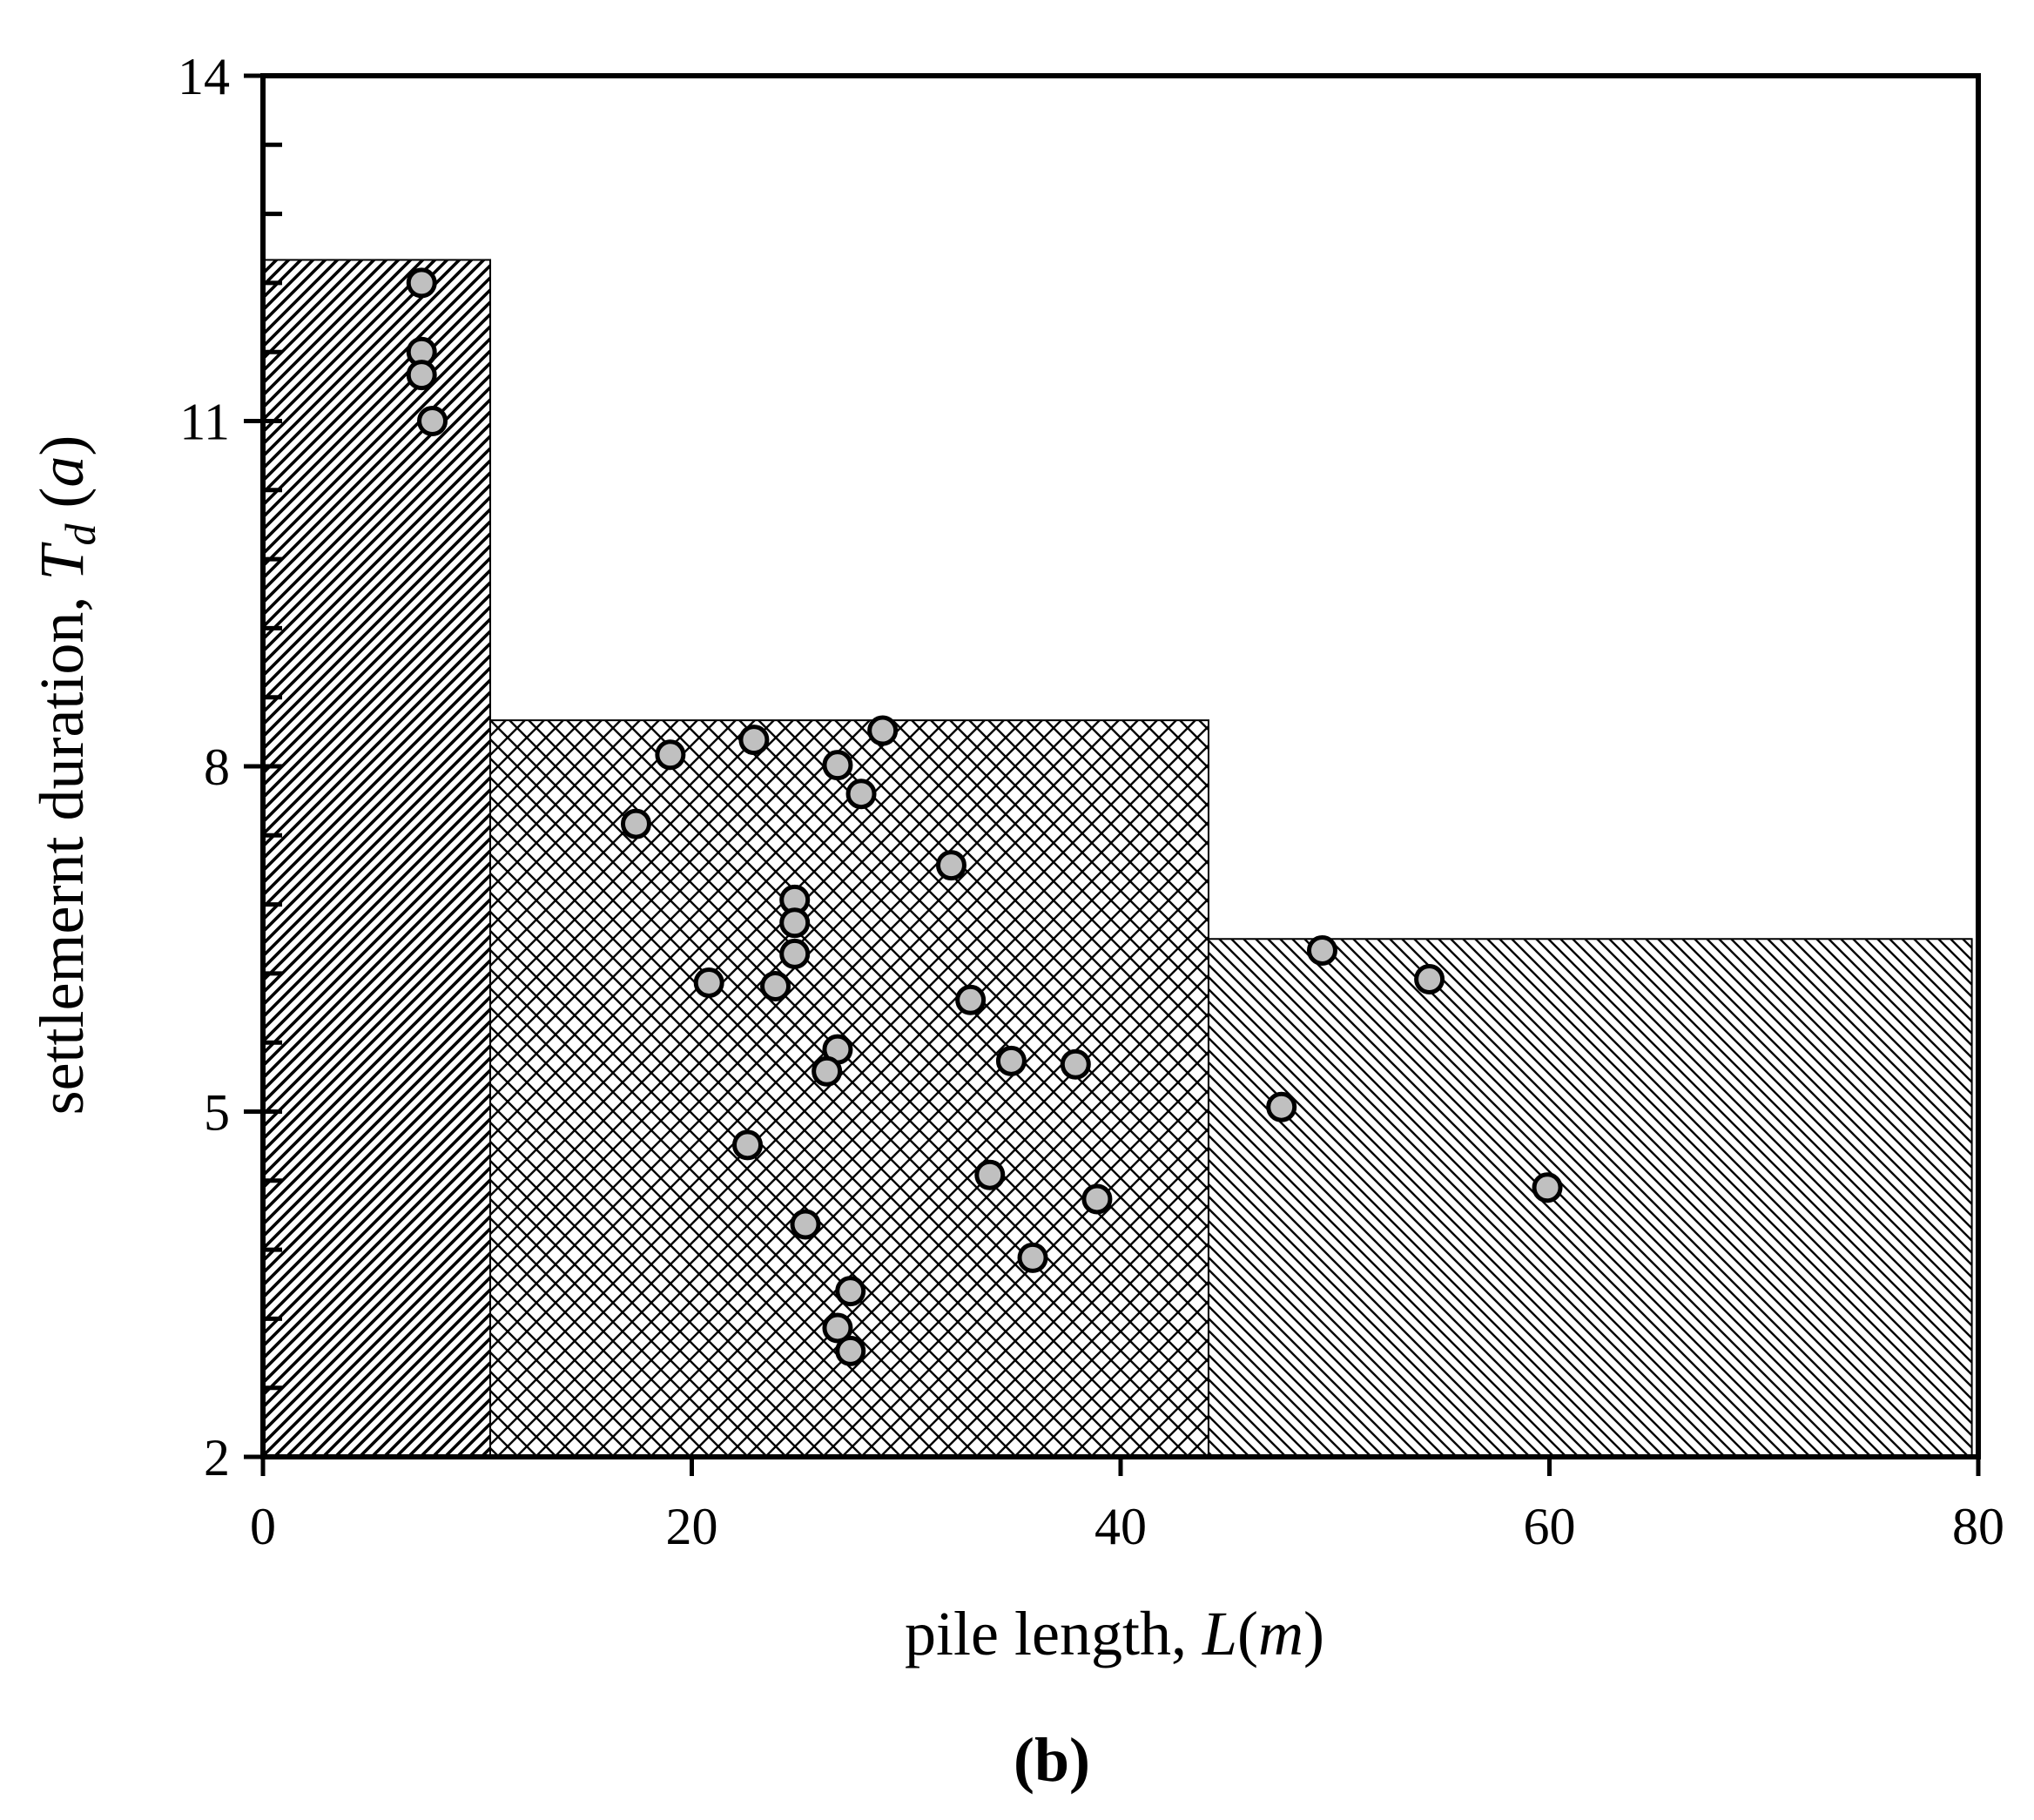 This screenshot has height=1820, width=2034. Describe the element at coordinates (1120, 1526) in the screenshot. I see `x-tick-label: 40` at that location.